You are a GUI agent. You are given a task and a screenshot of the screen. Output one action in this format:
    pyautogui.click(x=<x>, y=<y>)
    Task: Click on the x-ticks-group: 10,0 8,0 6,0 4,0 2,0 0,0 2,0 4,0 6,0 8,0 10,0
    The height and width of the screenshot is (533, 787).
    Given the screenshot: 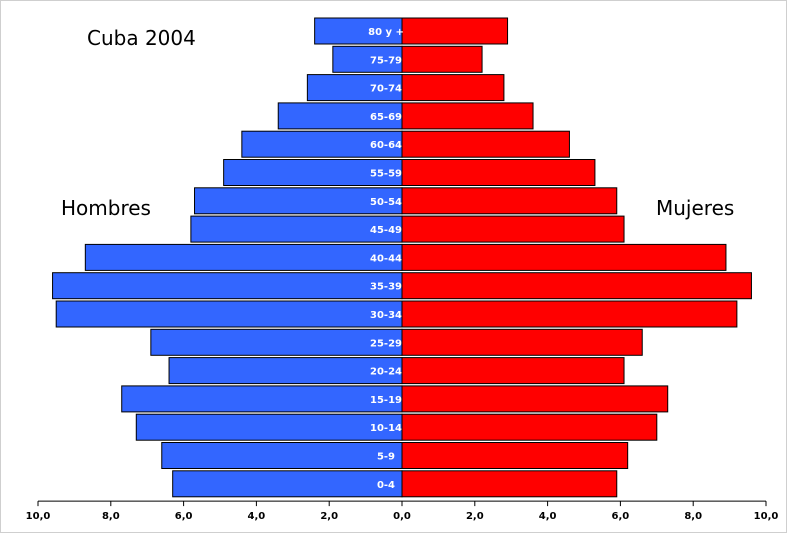 What is the action you would take?
    pyautogui.click(x=402, y=511)
    